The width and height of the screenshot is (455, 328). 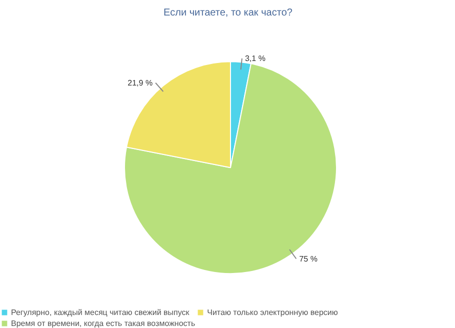 What do you see at coordinates (100, 312) in the screenshot?
I see `legend-label: Регулярно, каждый месяц читаю свежий выпуск` at bounding box center [100, 312].